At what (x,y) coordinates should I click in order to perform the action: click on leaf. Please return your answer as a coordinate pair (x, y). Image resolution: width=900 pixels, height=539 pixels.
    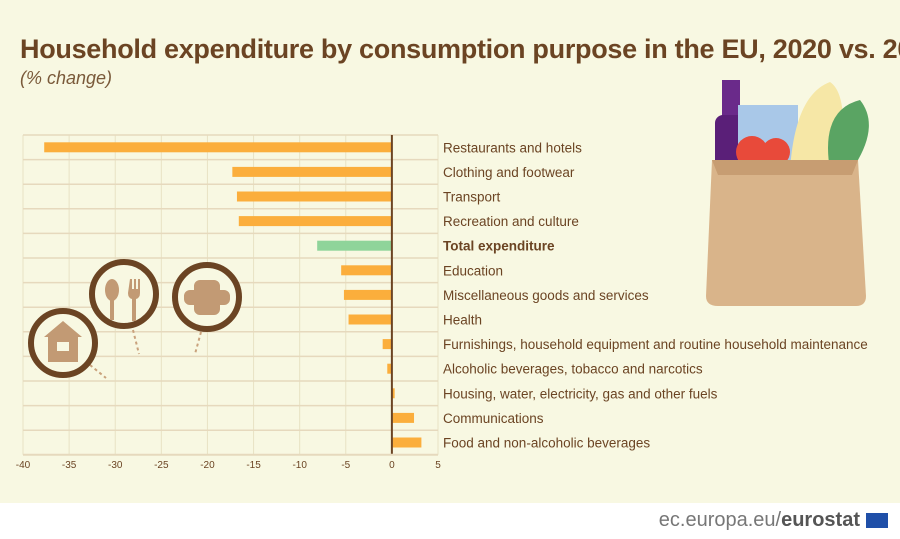
    Looking at the image, I should click on (848, 135).